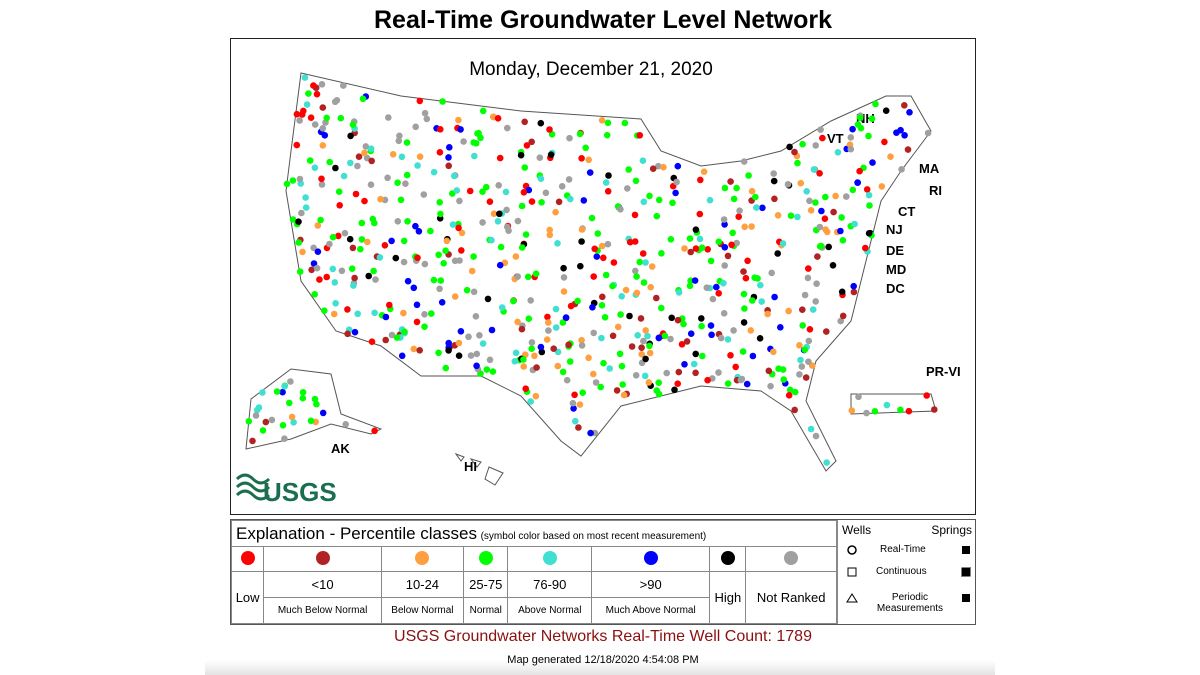  What do you see at coordinates (591, 69) in the screenshot?
I see `date: Monday, December 21, 2020` at bounding box center [591, 69].